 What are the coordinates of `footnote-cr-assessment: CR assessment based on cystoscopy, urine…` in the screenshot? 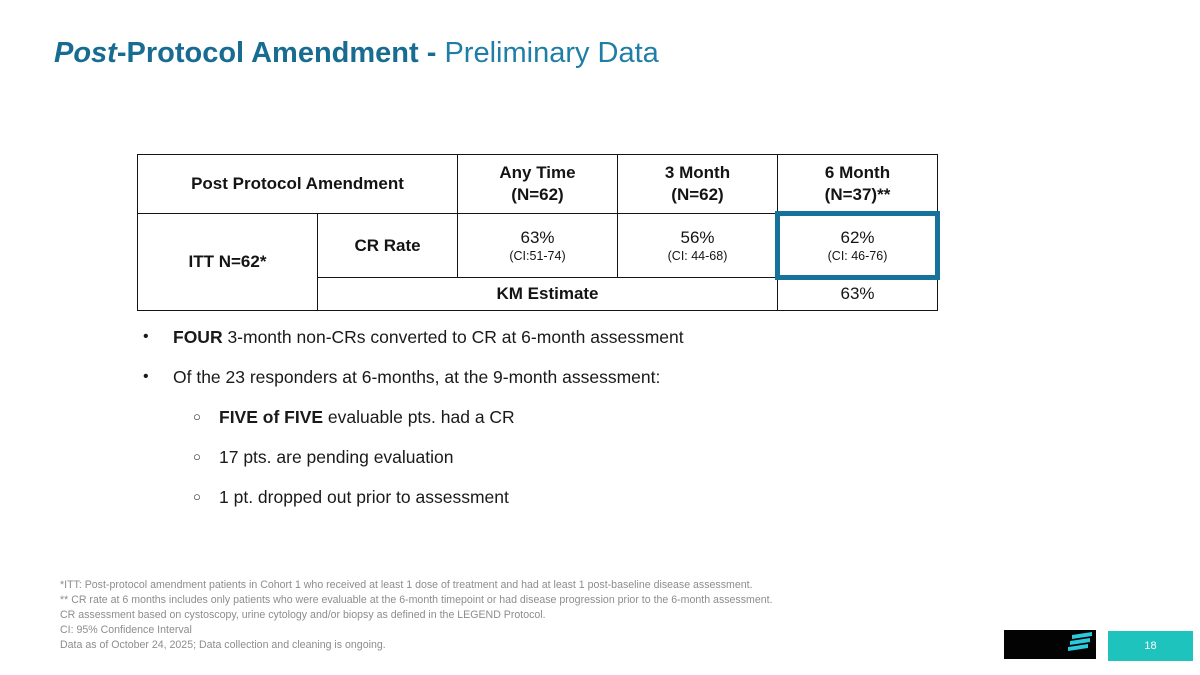 It's located at (303, 615).